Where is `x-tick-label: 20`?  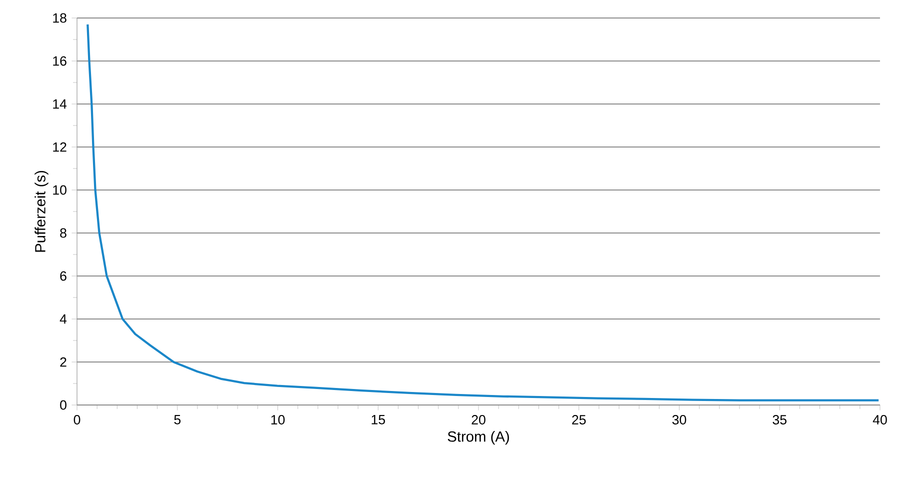
x-tick-label: 20 is located at coordinates (479, 419).